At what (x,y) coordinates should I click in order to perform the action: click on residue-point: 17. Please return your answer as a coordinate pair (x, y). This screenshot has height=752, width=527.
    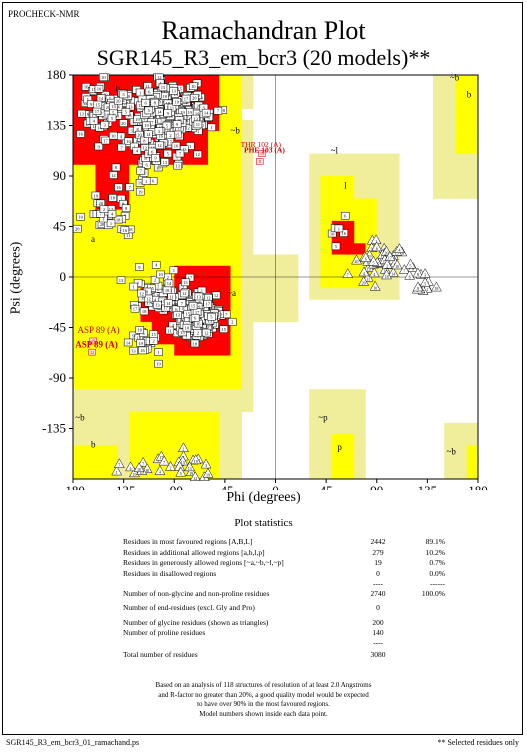
    Looking at the image, I should click on (105, 140).